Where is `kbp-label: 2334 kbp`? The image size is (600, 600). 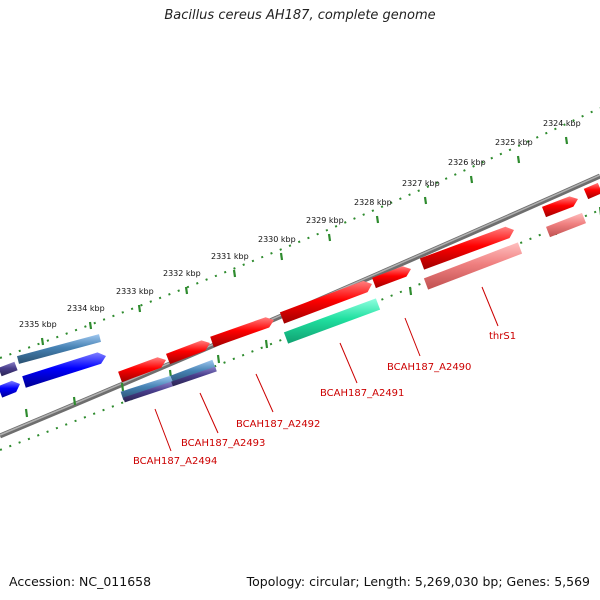 kbp-label: 2334 kbp is located at coordinates (86, 308).